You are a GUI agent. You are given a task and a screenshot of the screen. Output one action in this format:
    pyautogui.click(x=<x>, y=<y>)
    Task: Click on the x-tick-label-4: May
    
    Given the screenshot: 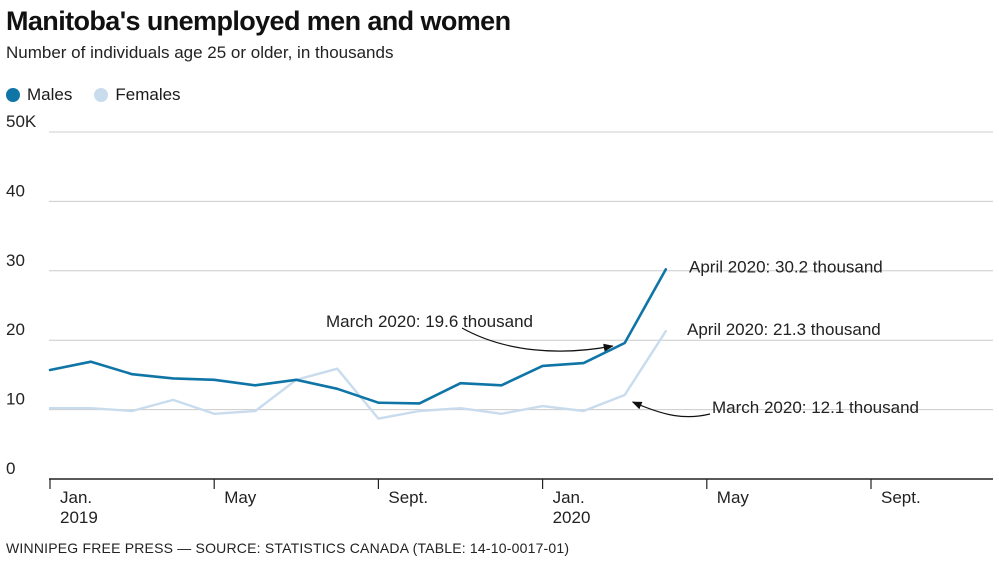 What is the action you would take?
    pyautogui.click(x=240, y=497)
    